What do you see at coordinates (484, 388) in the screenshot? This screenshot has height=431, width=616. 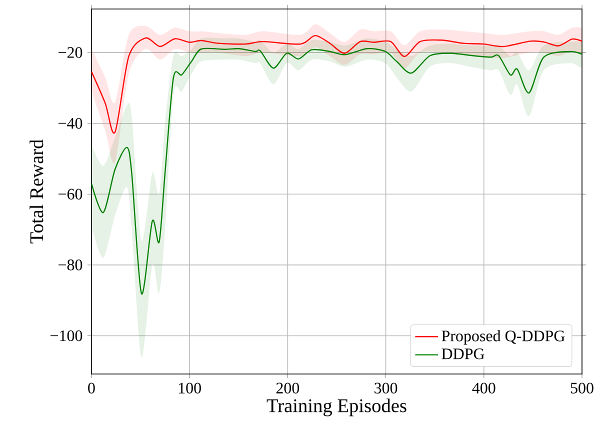 I see `x-tick-label: 400` at bounding box center [484, 388].